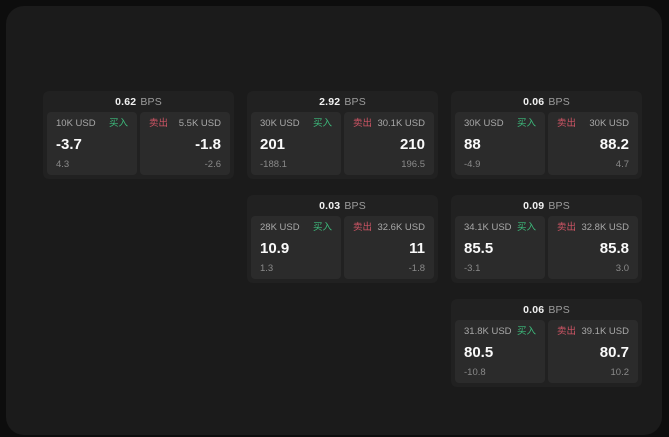 The image size is (669, 437). I want to click on buy-price: 201, so click(273, 144).